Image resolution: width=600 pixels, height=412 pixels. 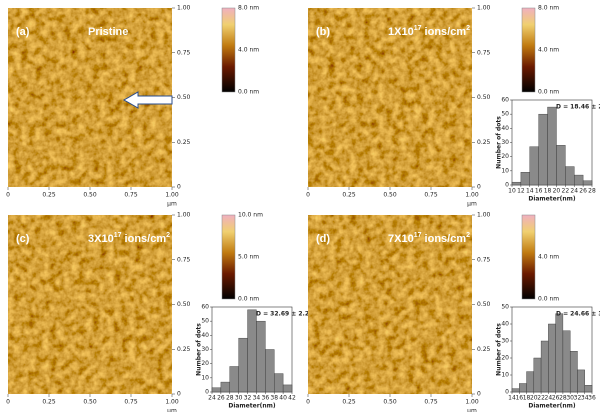 What do you see at coordinates (205, 349) in the screenshot?
I see `y-tick-label: 30` at bounding box center [205, 349].